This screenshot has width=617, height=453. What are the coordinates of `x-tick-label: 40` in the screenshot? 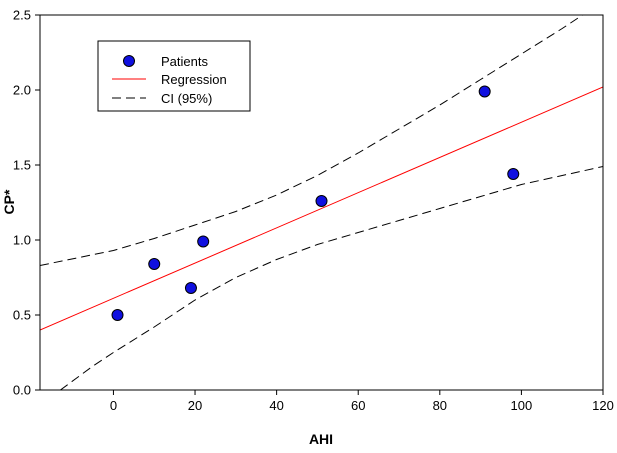 It's located at (276, 405).